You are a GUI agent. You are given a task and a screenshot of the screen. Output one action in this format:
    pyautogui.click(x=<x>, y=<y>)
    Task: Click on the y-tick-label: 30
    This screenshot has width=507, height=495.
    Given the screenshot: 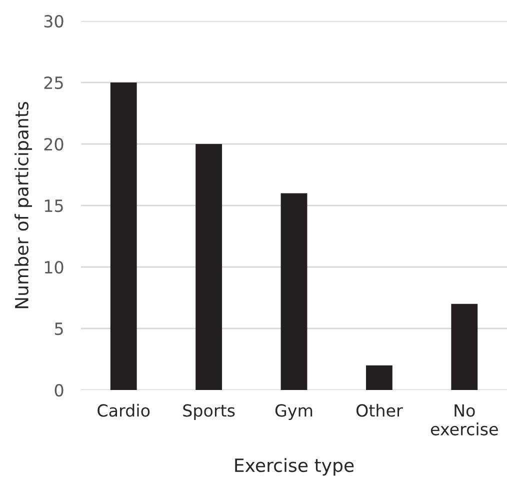 What is the action you would take?
    pyautogui.click(x=54, y=21)
    